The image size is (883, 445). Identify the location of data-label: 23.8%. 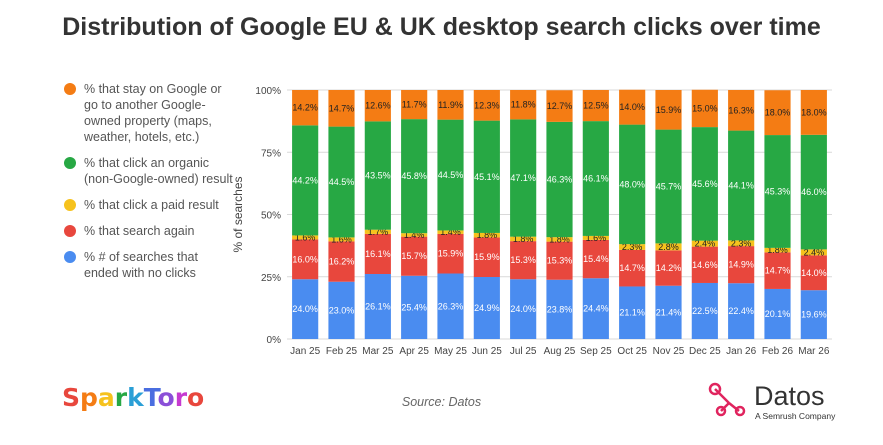
(560, 309).